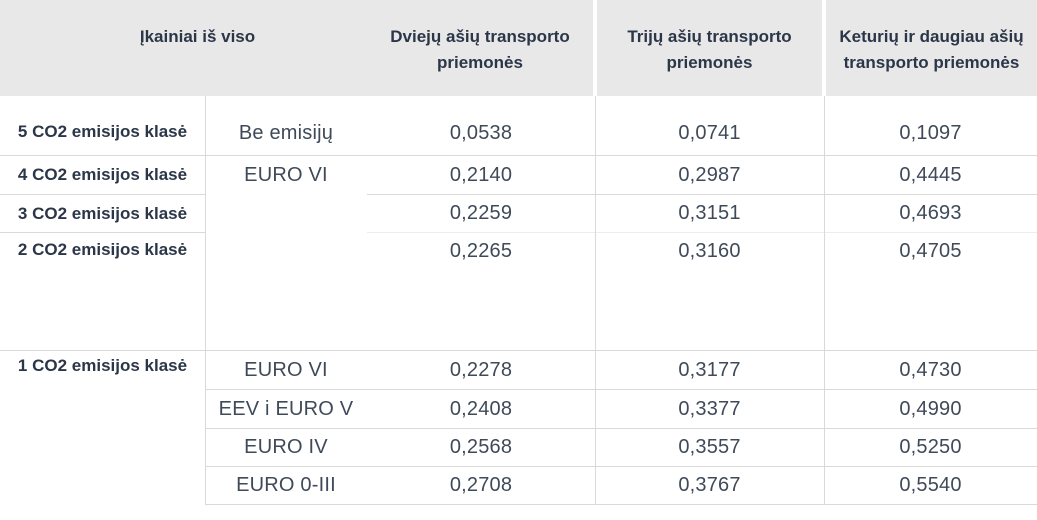  What do you see at coordinates (709, 409) in the screenshot?
I see `cell-rate-three-axle: 0,3377` at bounding box center [709, 409].